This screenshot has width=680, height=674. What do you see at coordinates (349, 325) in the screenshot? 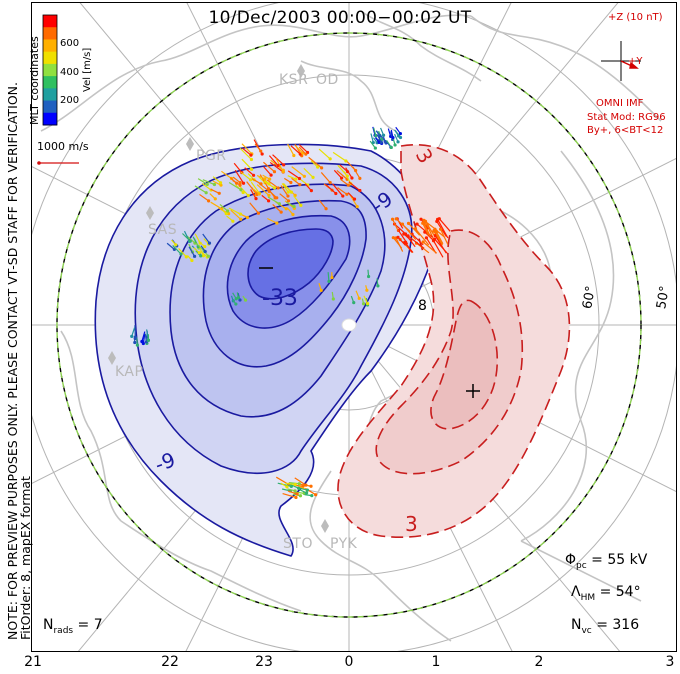
I see `pole-marker` at bounding box center [349, 325].